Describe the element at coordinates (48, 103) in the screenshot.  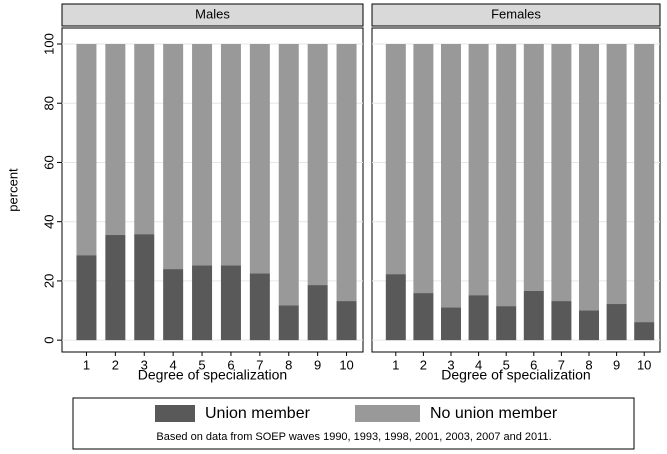
I see `y-tick-label: 80` at that location.